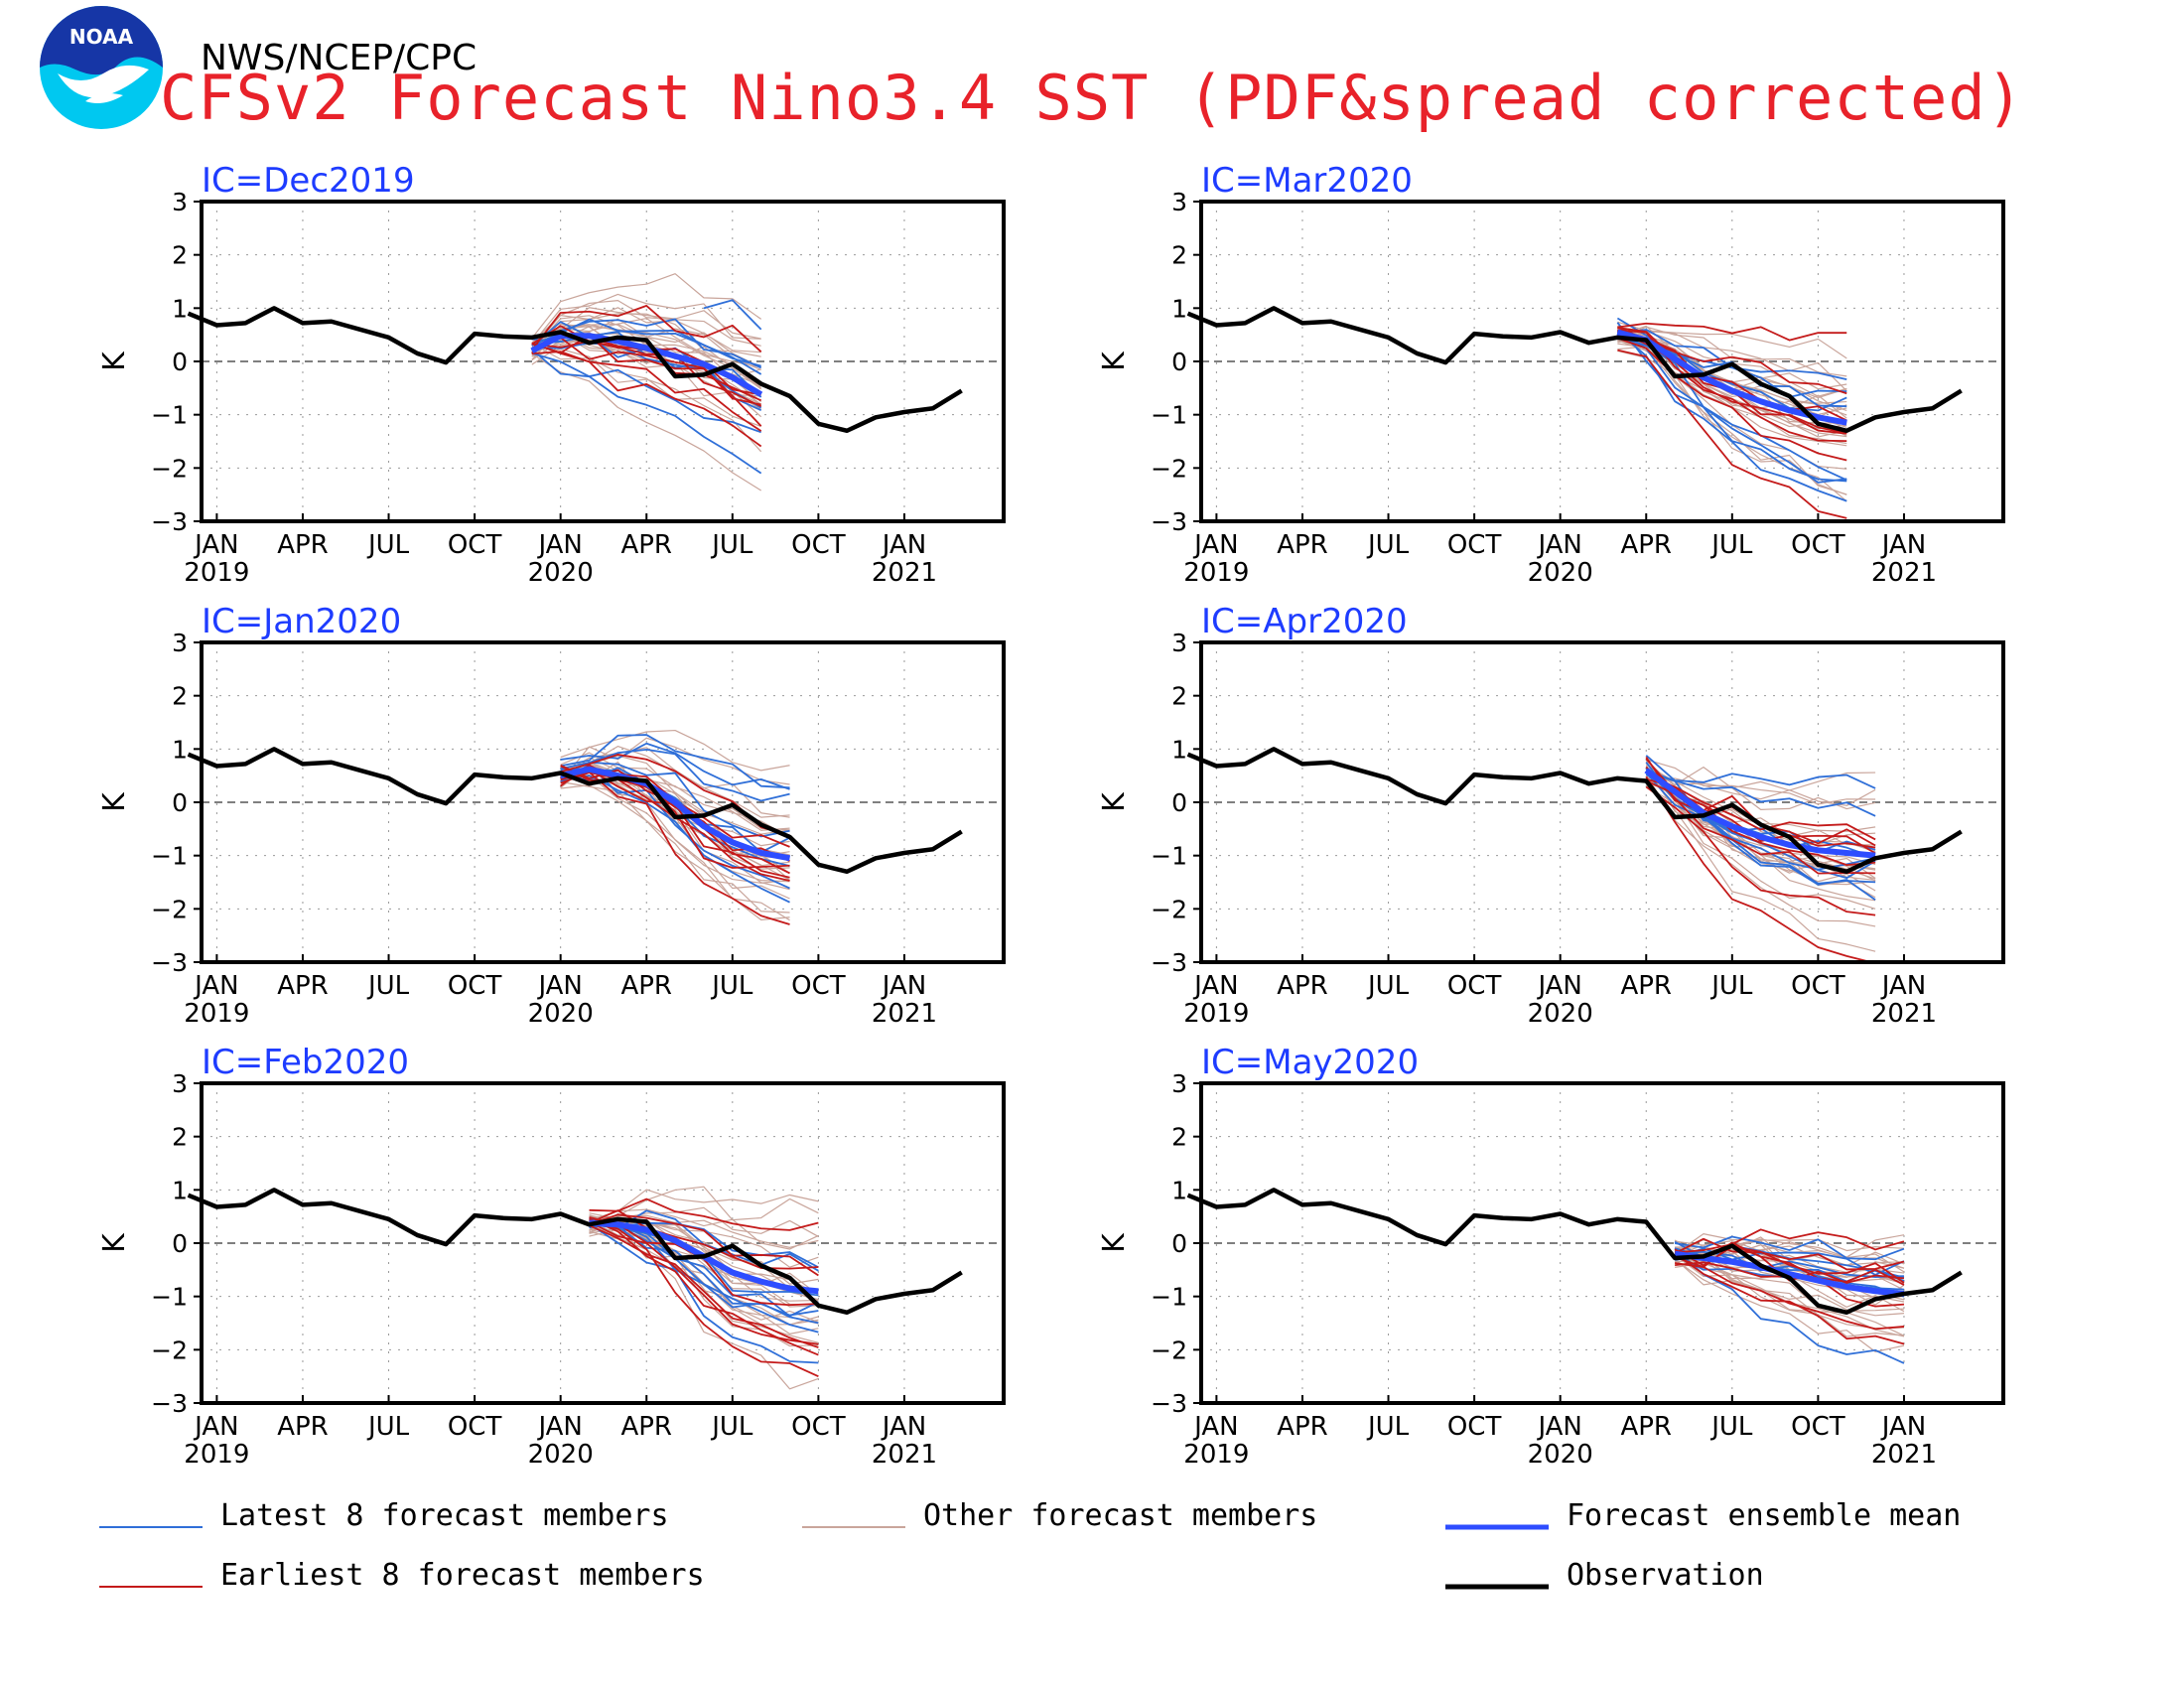 Image resolution: width=2184 pixels, height=1688 pixels. What do you see at coordinates (305, 1062) in the screenshot?
I see `panel-title: IC=Feb2020` at bounding box center [305, 1062].